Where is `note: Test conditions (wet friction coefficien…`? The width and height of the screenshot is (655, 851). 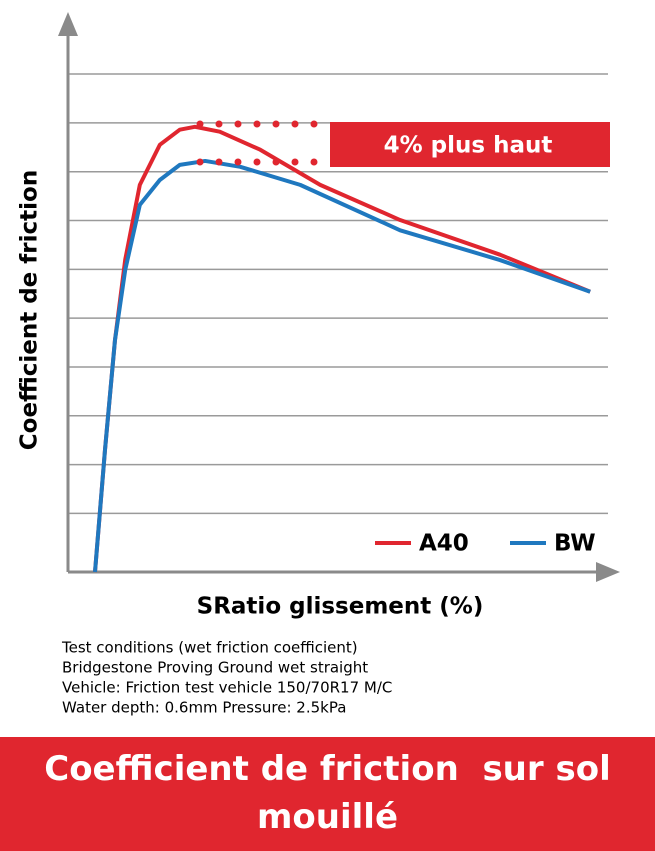
note: Test conditions (wet friction coefficien… is located at coordinates (209, 648).